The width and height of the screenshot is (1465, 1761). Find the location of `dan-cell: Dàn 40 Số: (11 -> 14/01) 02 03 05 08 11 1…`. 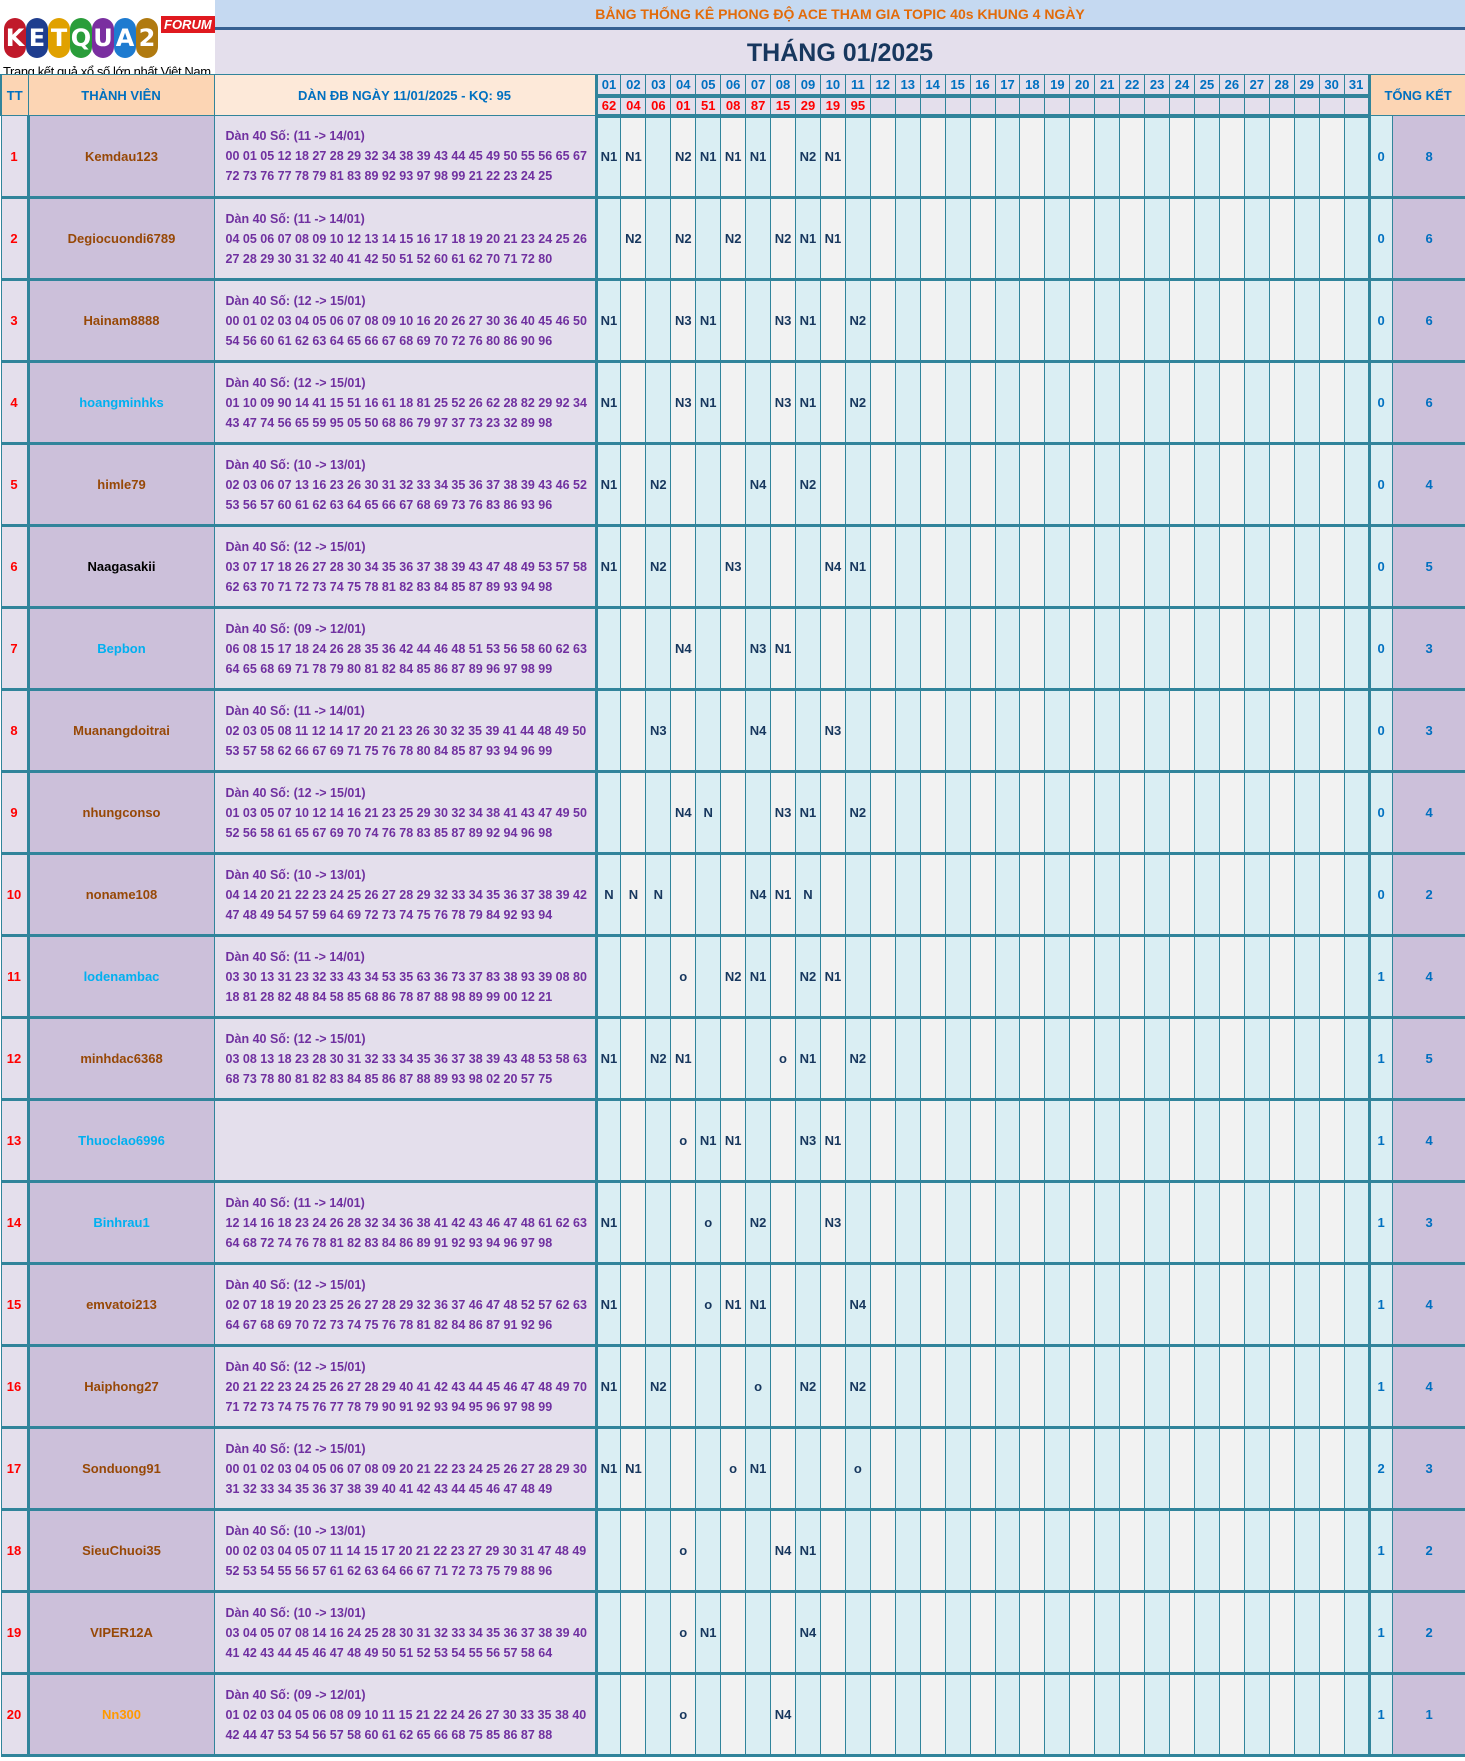

dan-cell: Dàn 40 Số: (11 -> 14/01) 02 03 05 08 11 1… is located at coordinates (405, 731).